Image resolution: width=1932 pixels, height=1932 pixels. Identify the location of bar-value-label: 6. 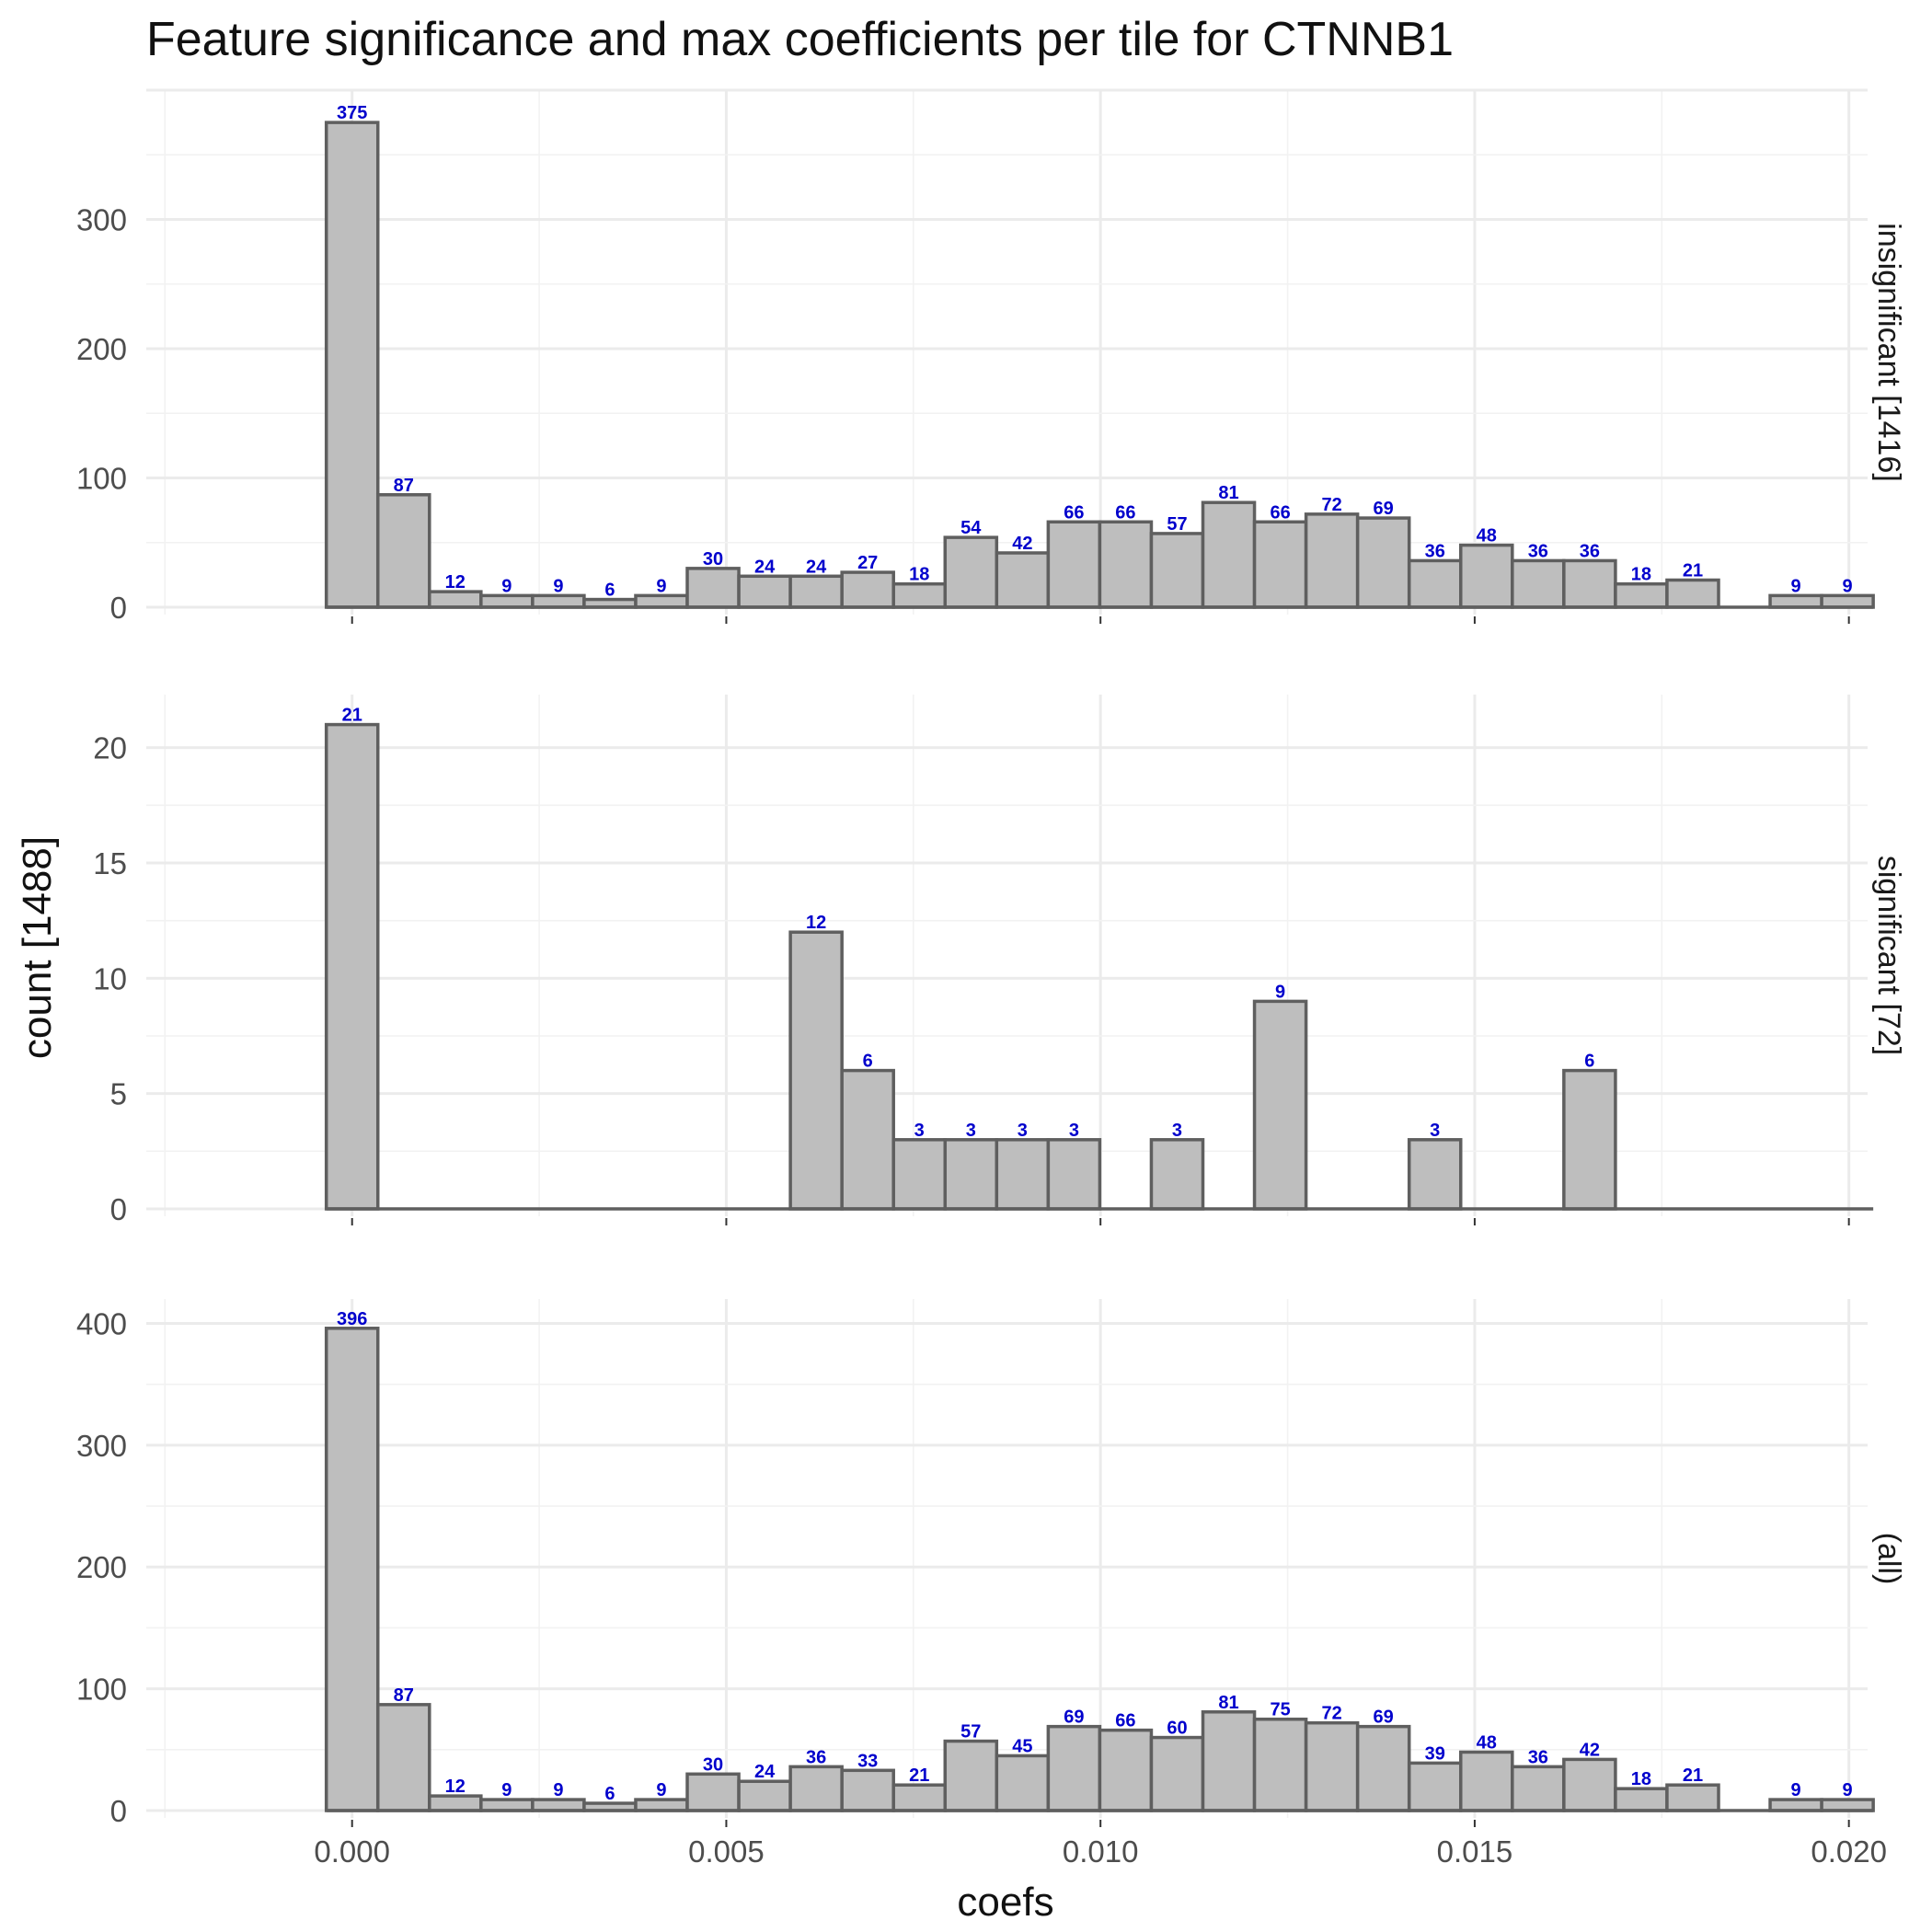
(609, 1794).